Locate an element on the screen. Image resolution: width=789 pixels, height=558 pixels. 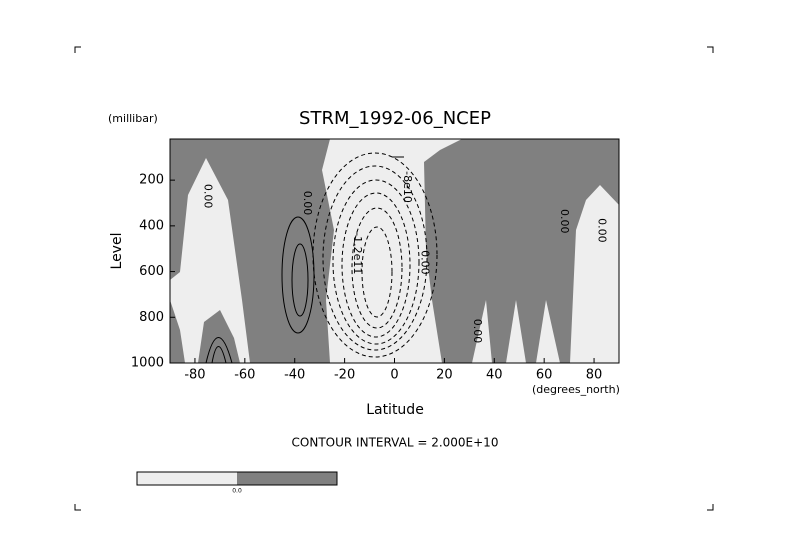
y-tick-label: 800 is located at coordinates (151, 317).